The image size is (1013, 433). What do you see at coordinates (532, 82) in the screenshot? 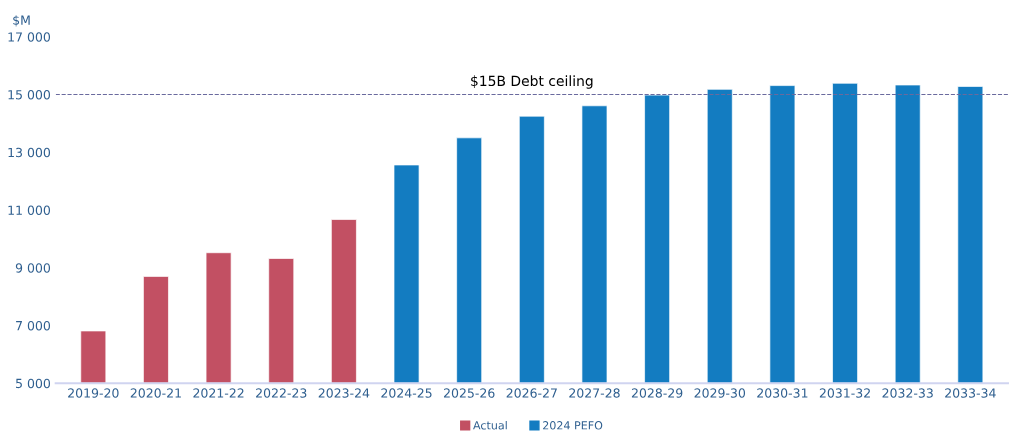
I see `ref-line-label: $15B Debt ceiling` at bounding box center [532, 82].